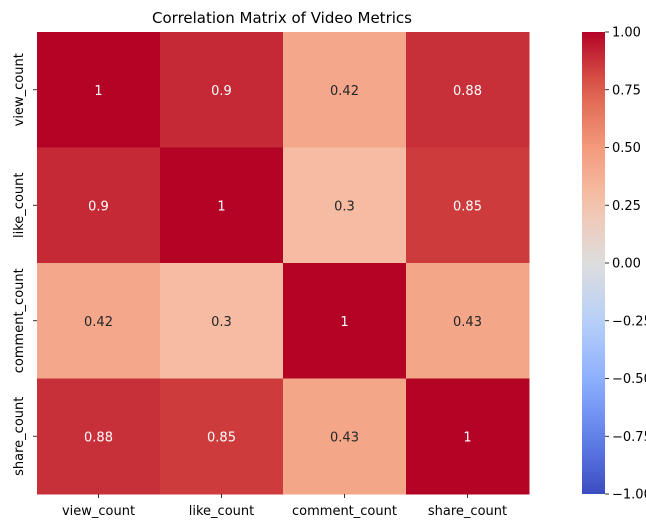 The height and width of the screenshot is (532, 646). What do you see at coordinates (19, 320) in the screenshot?
I see `y-tick-label: comment_count` at bounding box center [19, 320].